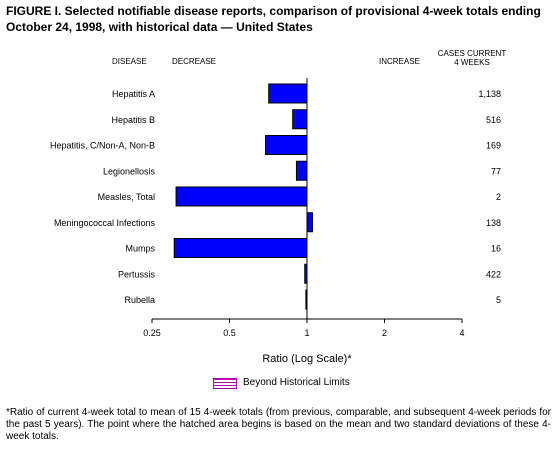  I want to click on x-tick-label: 4, so click(461, 333).